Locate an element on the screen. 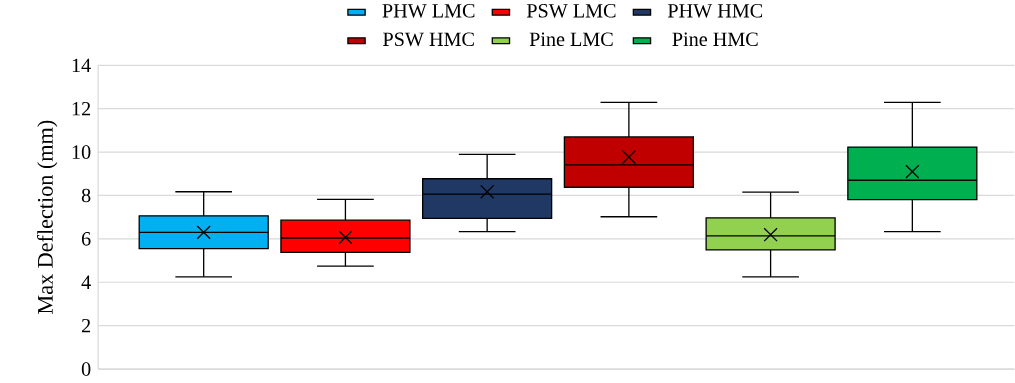 Image resolution: width=1015 pixels, height=383 pixels. y-tick-label: 2 is located at coordinates (86, 326).